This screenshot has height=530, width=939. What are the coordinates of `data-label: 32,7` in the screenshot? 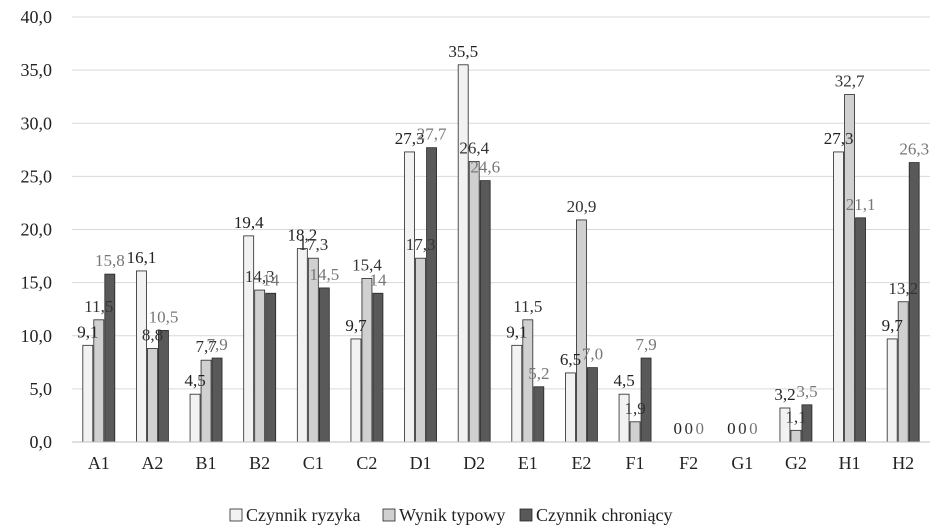 It's located at (850, 81).